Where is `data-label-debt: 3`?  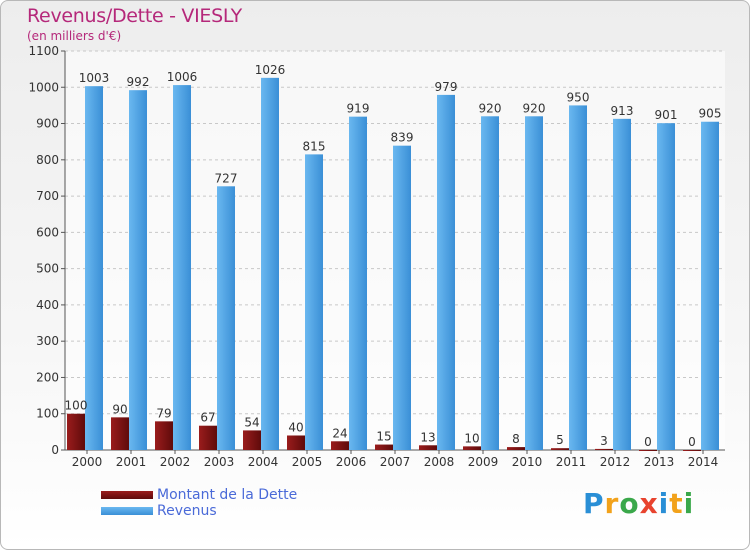 data-label-debt: 3 is located at coordinates (604, 441).